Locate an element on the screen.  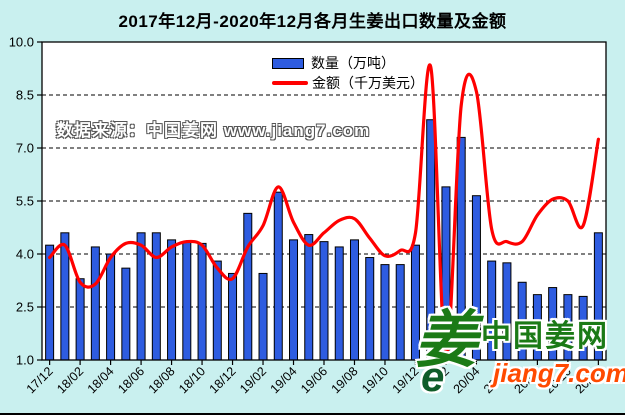
x-tick-label: 19/08 is located at coordinates (345, 380).